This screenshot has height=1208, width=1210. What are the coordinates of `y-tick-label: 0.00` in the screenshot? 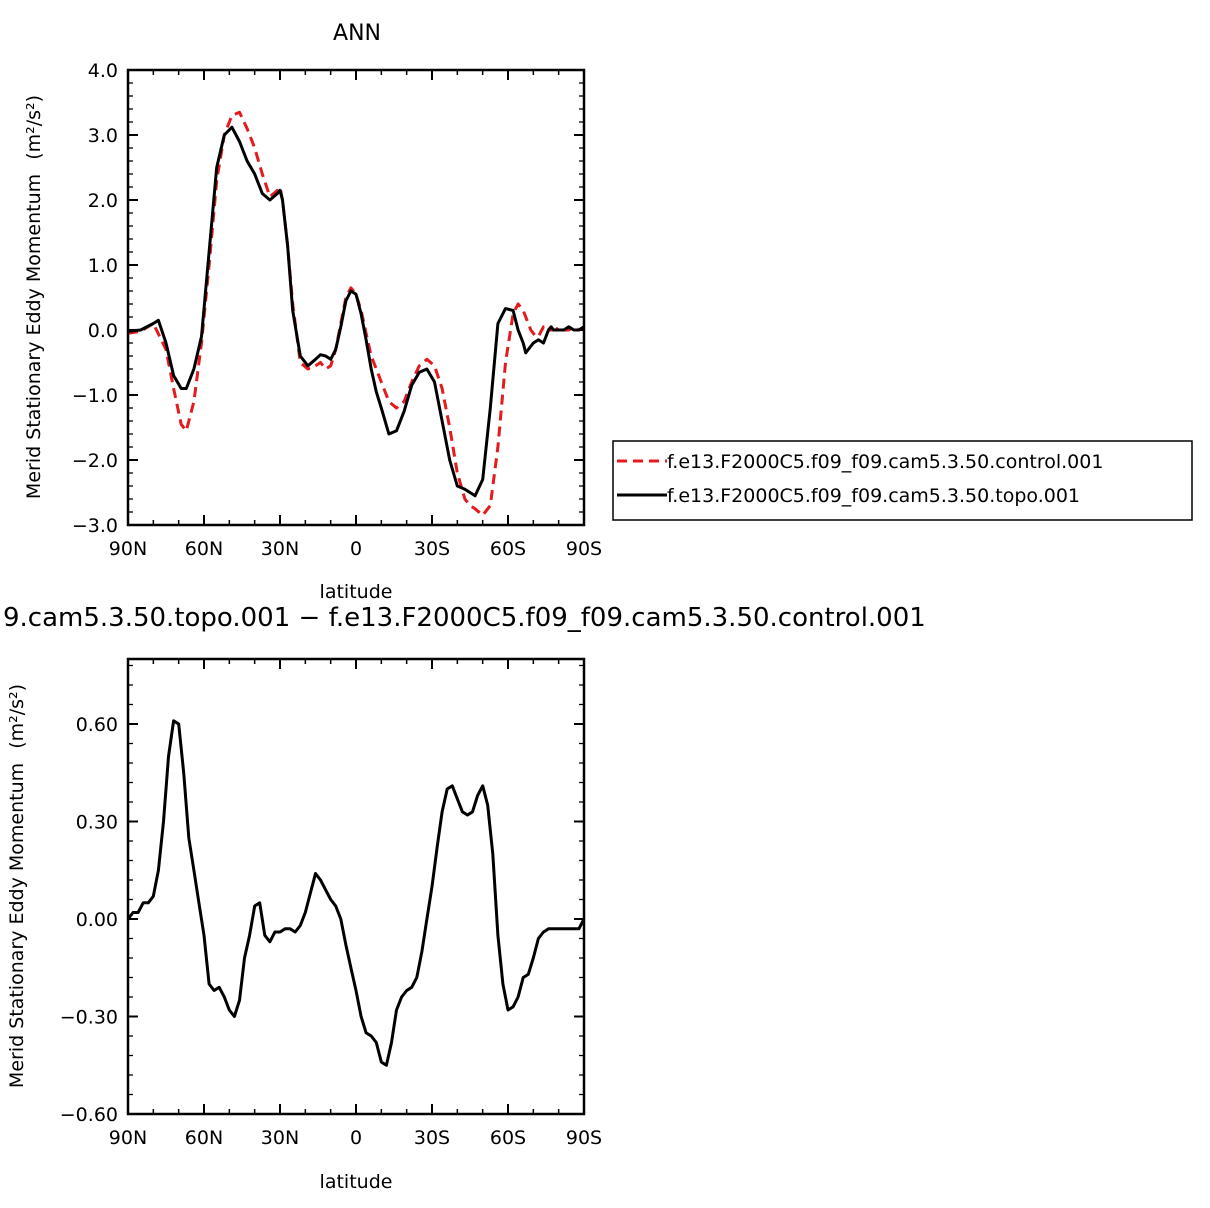 It's located at (97, 920).